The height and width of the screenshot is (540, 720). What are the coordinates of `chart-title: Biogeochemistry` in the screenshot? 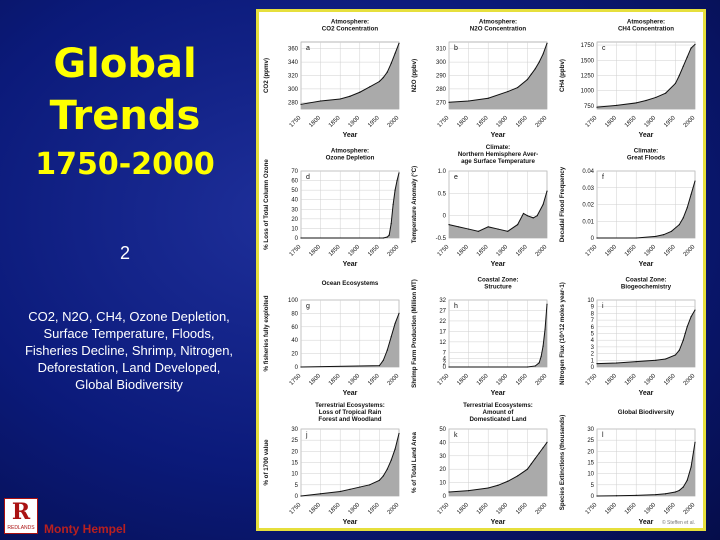 It's located at (646, 287).